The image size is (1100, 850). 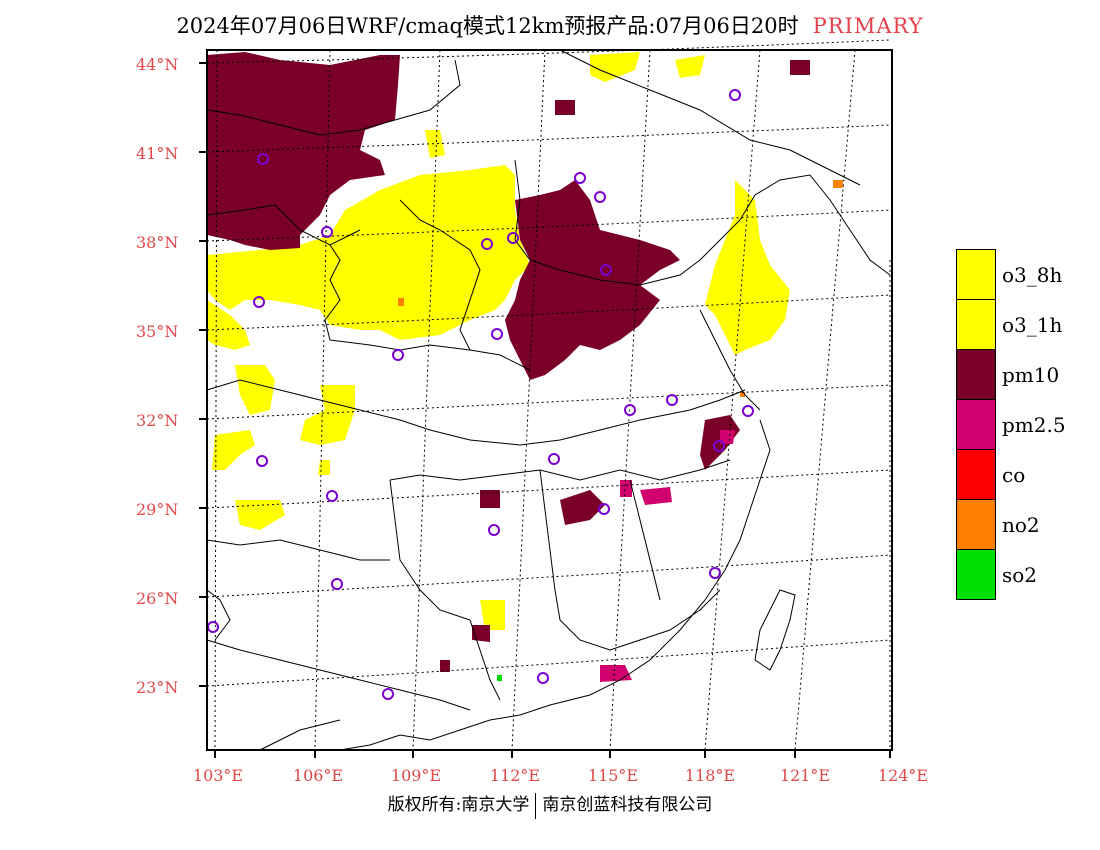 What do you see at coordinates (620, 288) in the screenshot?
I see `no2-areas` at bounding box center [620, 288].